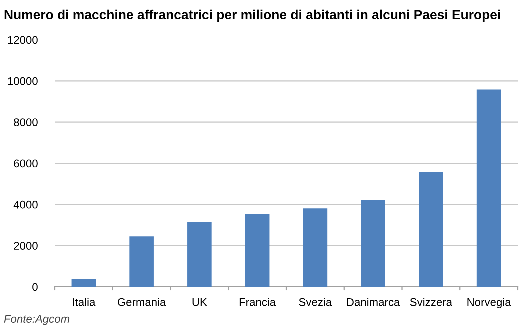 Image resolution: width=520 pixels, height=330 pixels. I want to click on y-tick-label: 12000, so click(23, 40).